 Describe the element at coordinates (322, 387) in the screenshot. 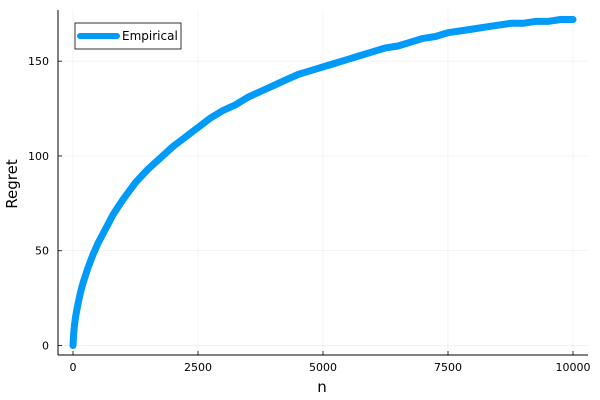

I see `x-axis-label: n` at that location.